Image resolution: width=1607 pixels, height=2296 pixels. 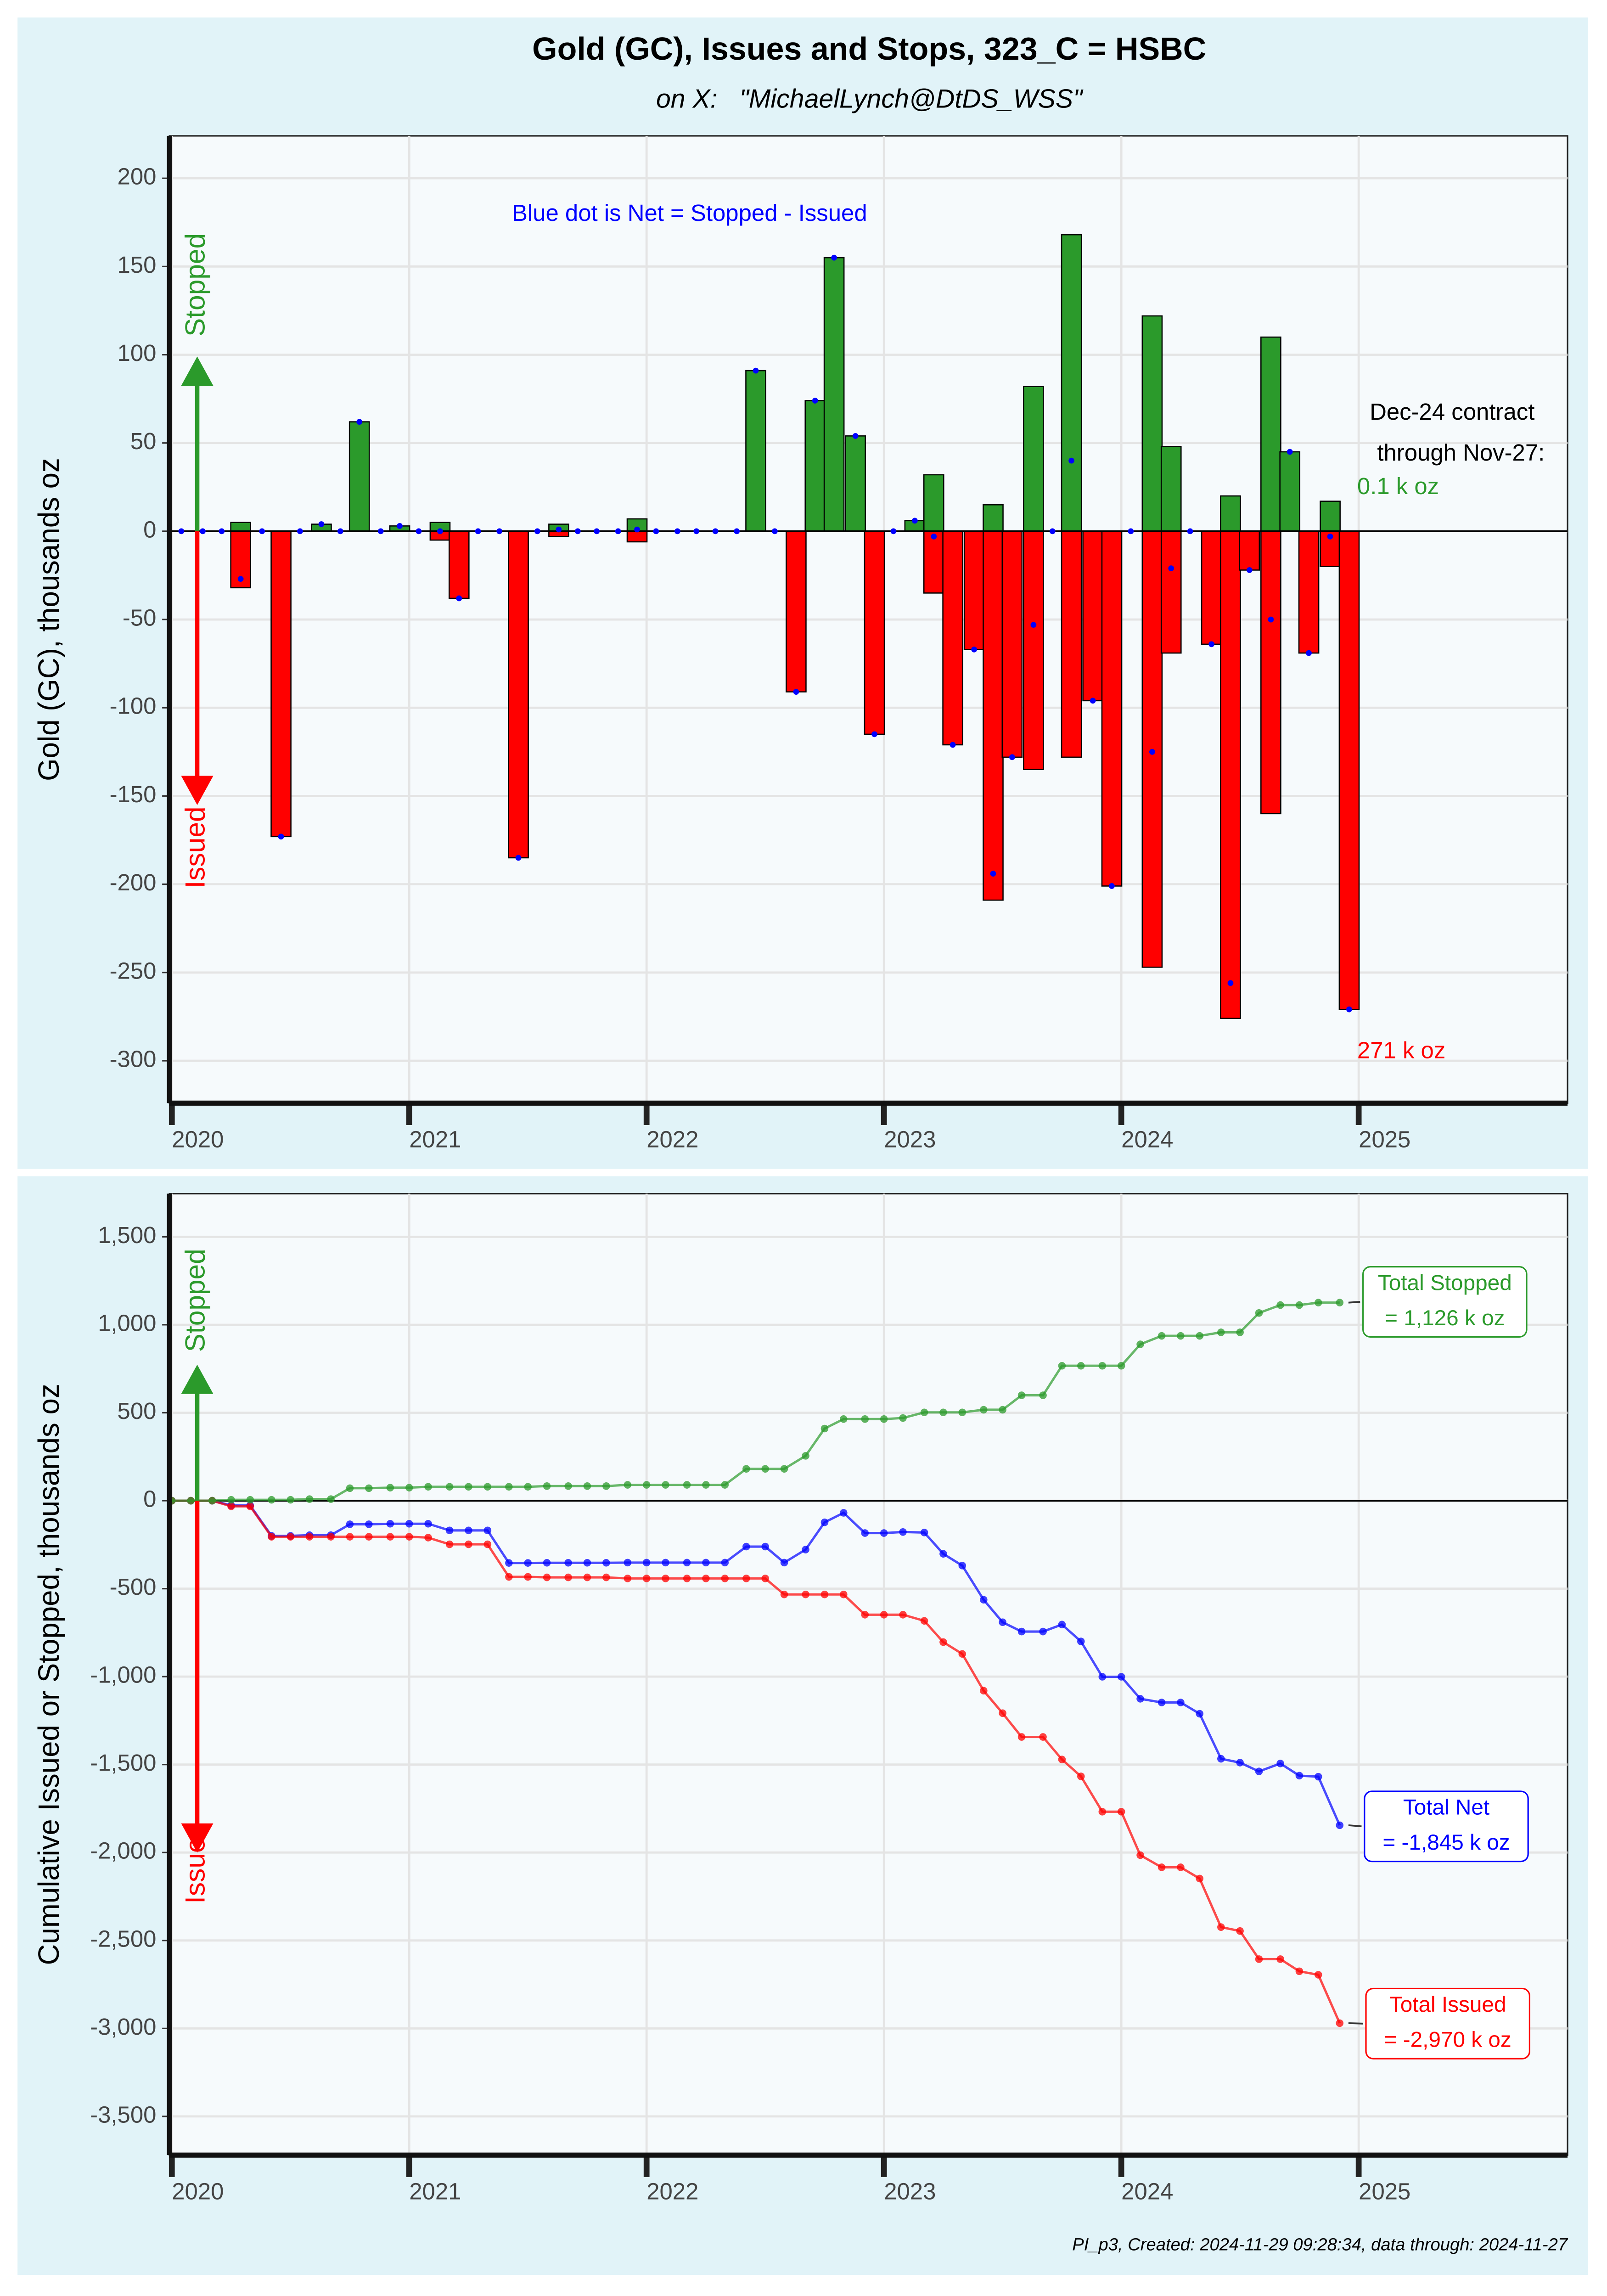 I want to click on total-label: = -2,970 k oz, so click(x=1447, y=2040).